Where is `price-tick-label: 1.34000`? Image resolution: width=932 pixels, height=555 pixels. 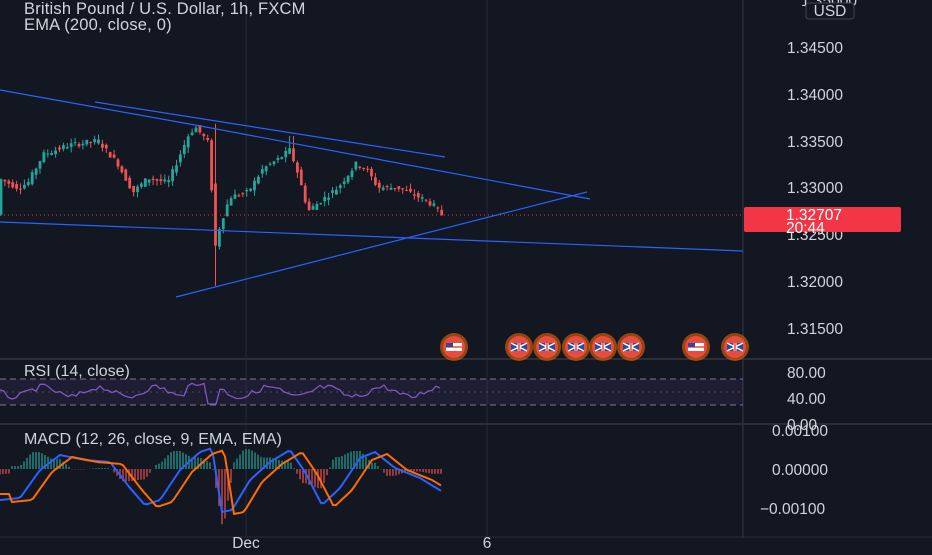 price-tick-label: 1.34000 is located at coordinates (815, 95).